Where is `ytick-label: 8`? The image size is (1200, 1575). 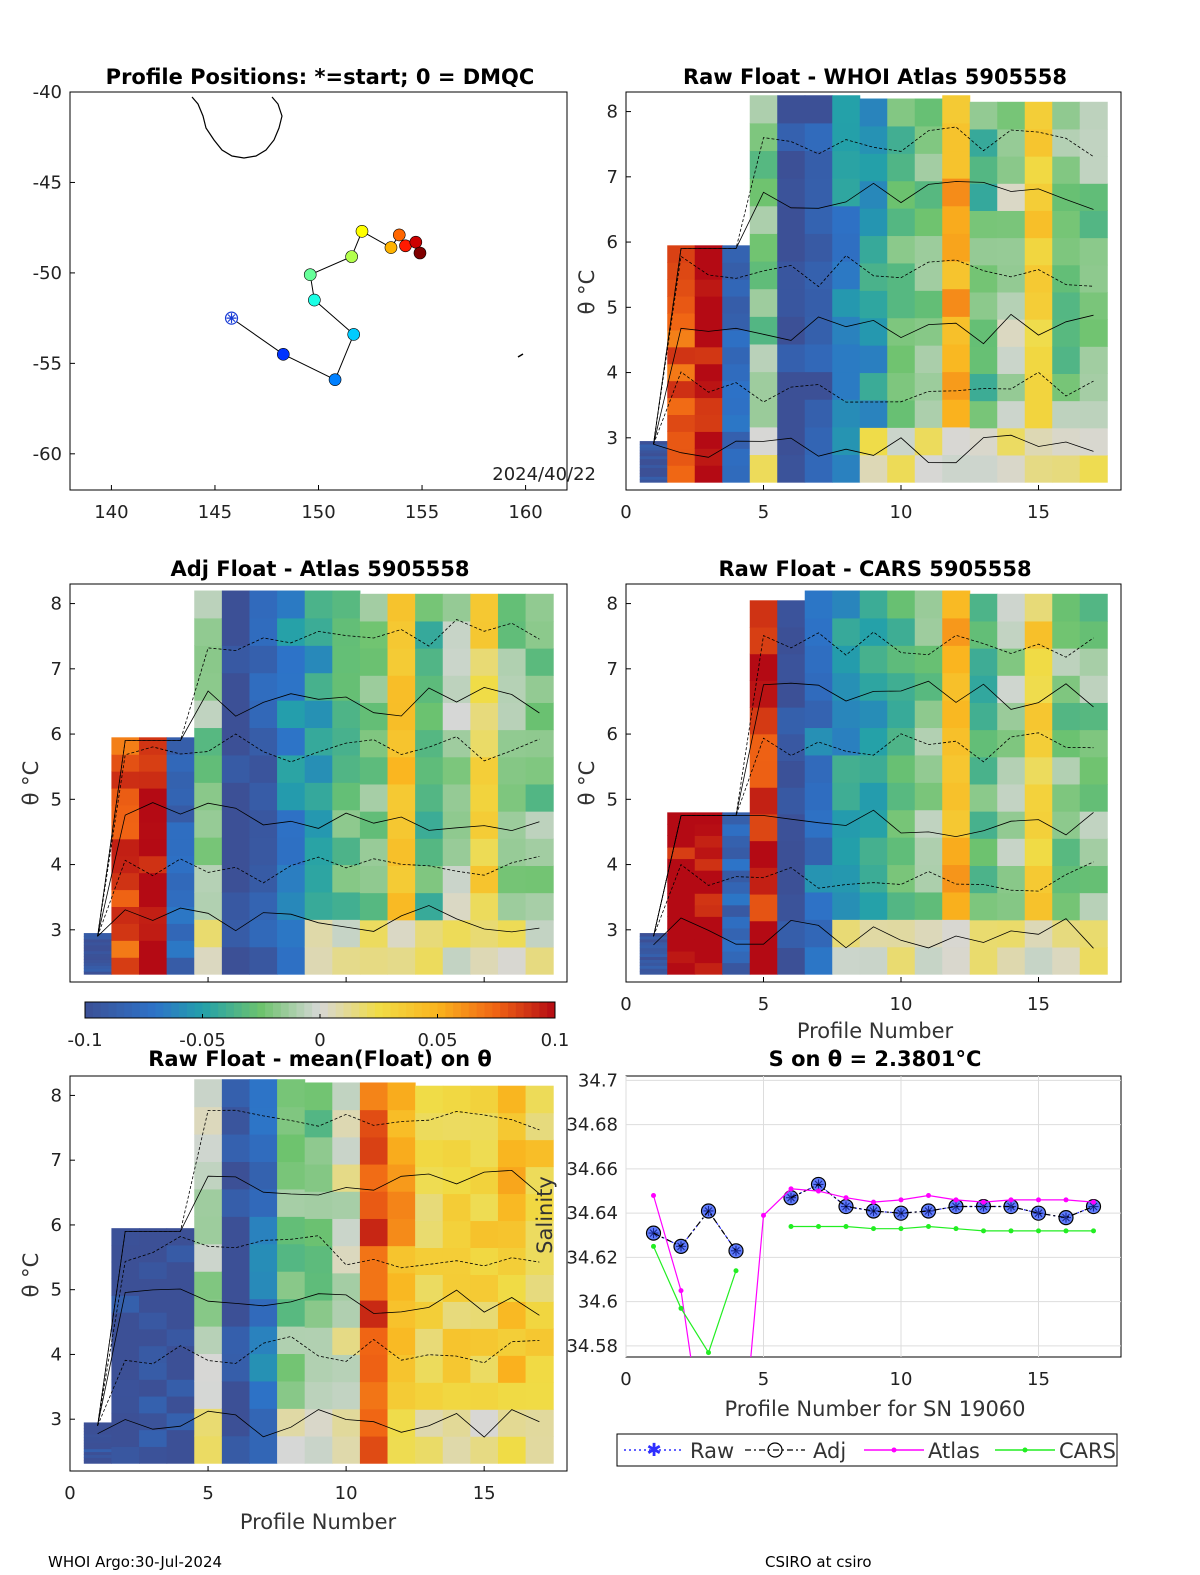
ytick-label: 8 is located at coordinates (56, 1095).